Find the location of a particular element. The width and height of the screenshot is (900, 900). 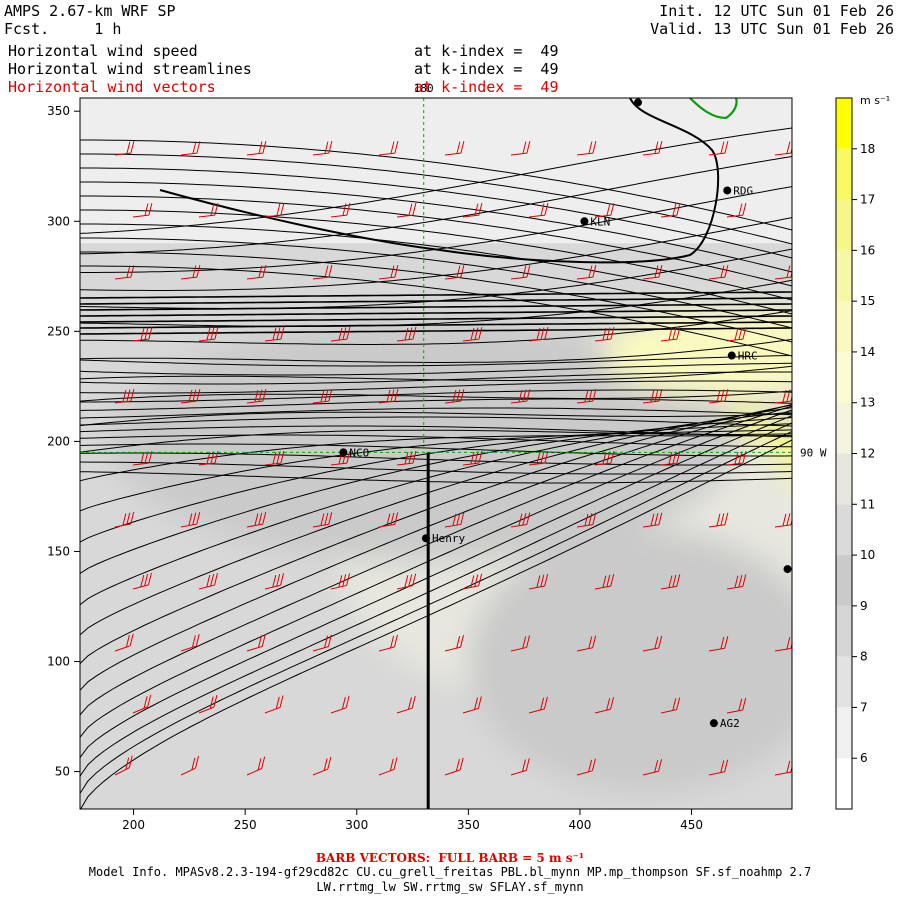

field-name: Horizontal wind vectors is located at coordinates (112, 87).